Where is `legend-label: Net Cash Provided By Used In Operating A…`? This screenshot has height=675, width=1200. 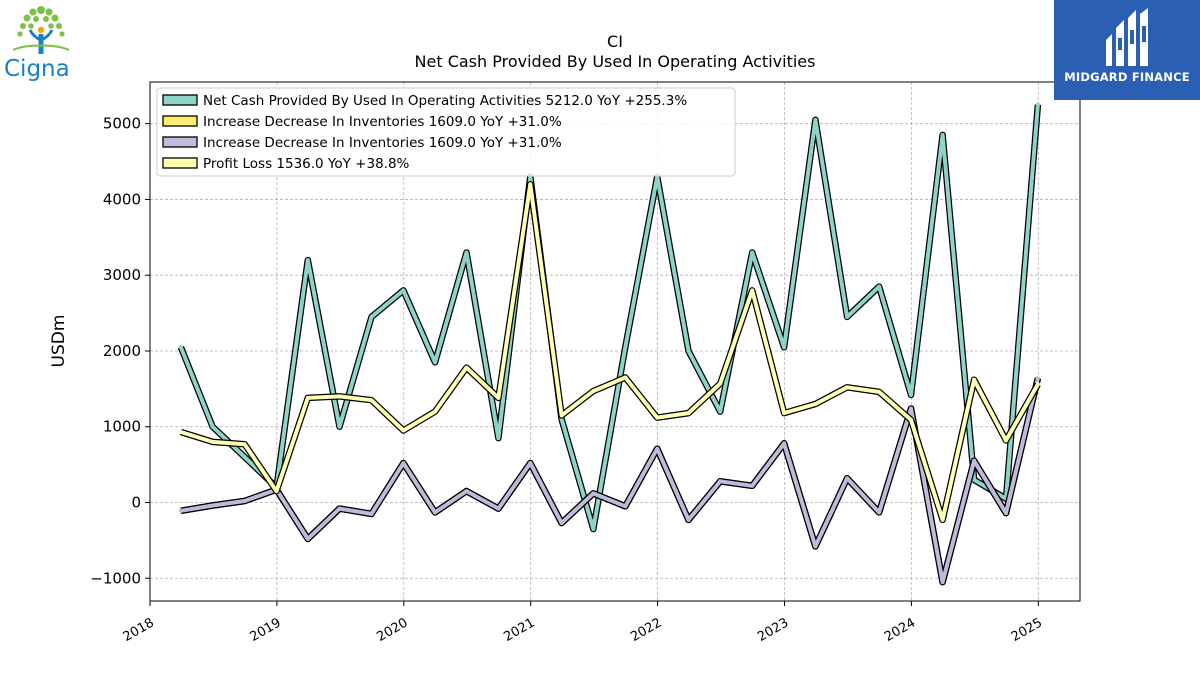
legend-label: Net Cash Provided By Used In Operating A… is located at coordinates (445, 101).